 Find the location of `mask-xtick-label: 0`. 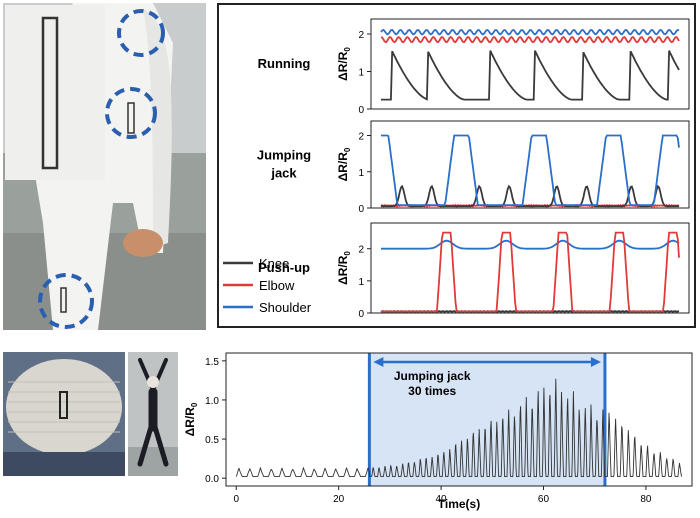

mask-xtick-label: 0 is located at coordinates (236, 499).